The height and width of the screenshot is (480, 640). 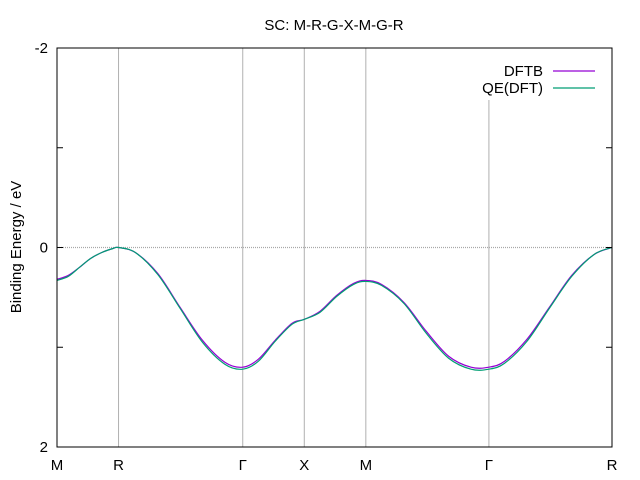 I want to click on chart-title: SC: M-R-G-X-M-G-R, so click(x=333, y=25).